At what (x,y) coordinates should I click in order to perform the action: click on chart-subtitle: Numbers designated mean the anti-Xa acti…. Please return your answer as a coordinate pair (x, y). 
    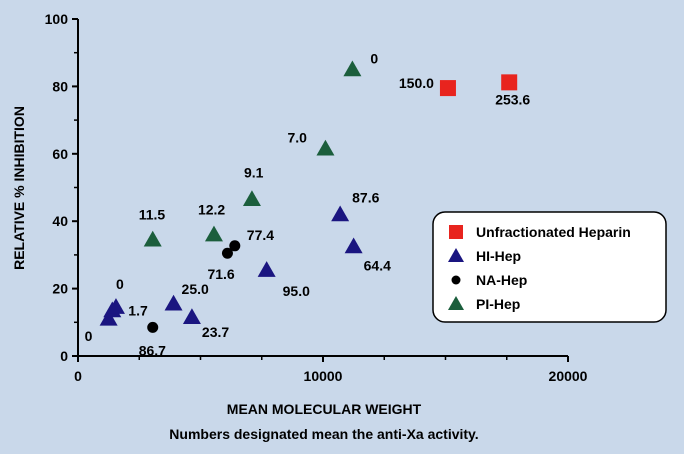
    Looking at the image, I should click on (323, 434).